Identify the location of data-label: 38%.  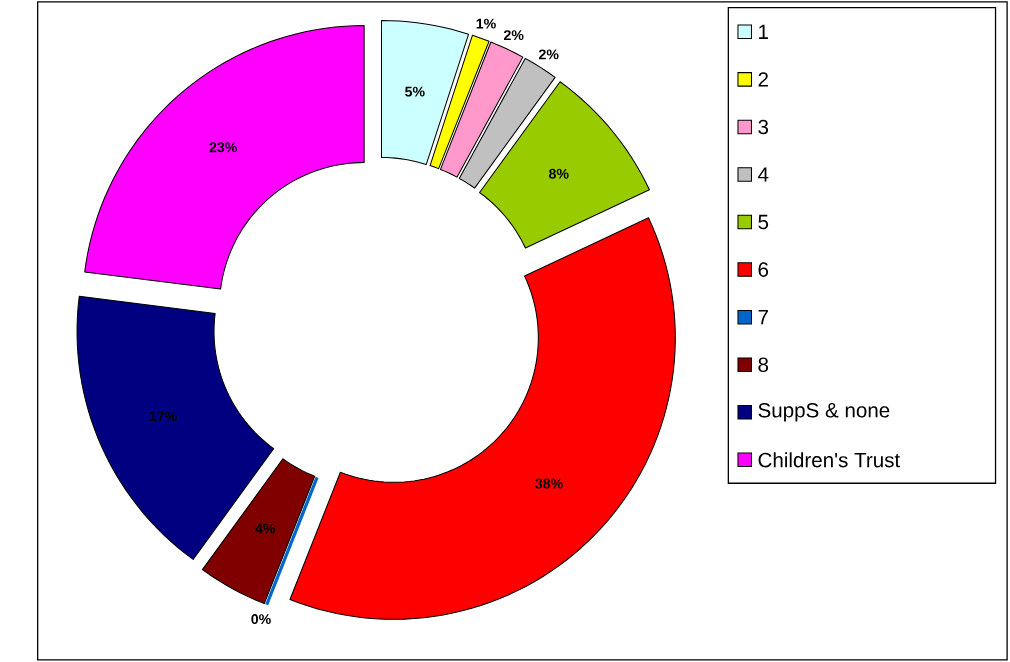
(549, 483).